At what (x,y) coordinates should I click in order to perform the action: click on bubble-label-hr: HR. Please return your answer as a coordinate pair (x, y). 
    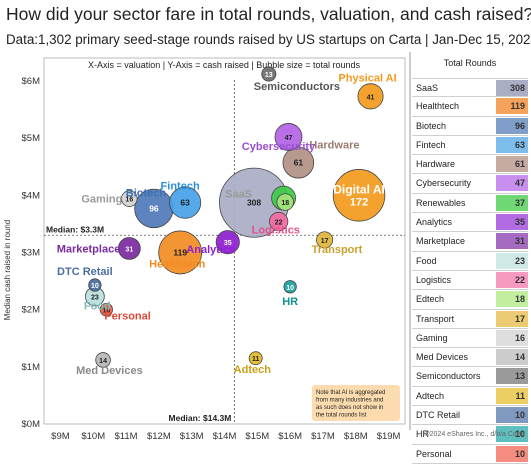
    Looking at the image, I should click on (290, 302).